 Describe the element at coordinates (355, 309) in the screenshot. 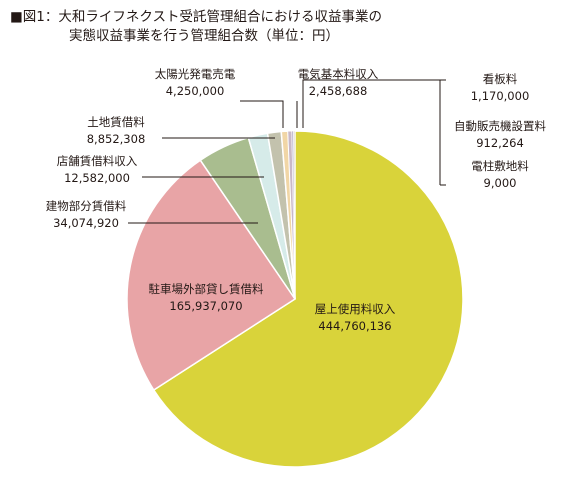

I see `slice-label-rooftop: 屋上使用料収入` at that location.